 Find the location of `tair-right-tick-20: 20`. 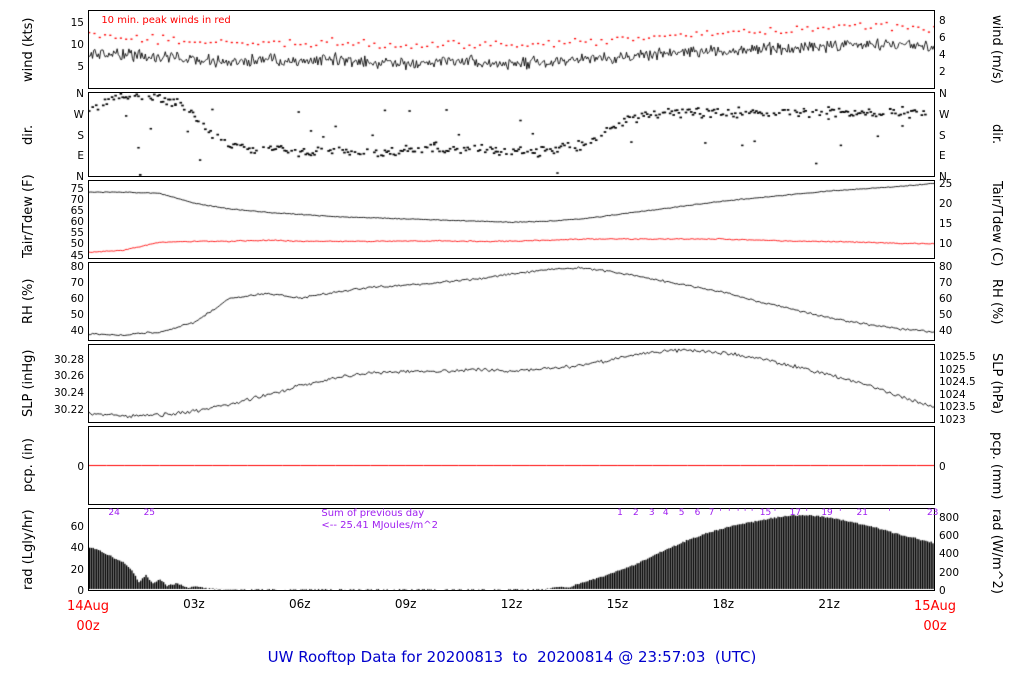

tair-right-tick-20: 20 is located at coordinates (946, 204).